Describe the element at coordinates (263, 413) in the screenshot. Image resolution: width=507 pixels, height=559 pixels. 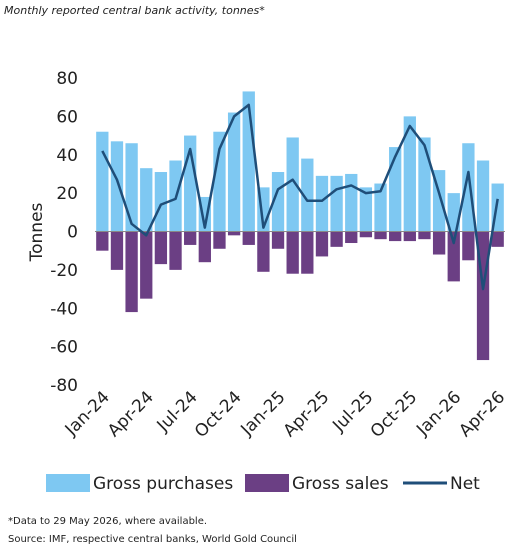
I see `x-tick-label: Jan-25` at that location.